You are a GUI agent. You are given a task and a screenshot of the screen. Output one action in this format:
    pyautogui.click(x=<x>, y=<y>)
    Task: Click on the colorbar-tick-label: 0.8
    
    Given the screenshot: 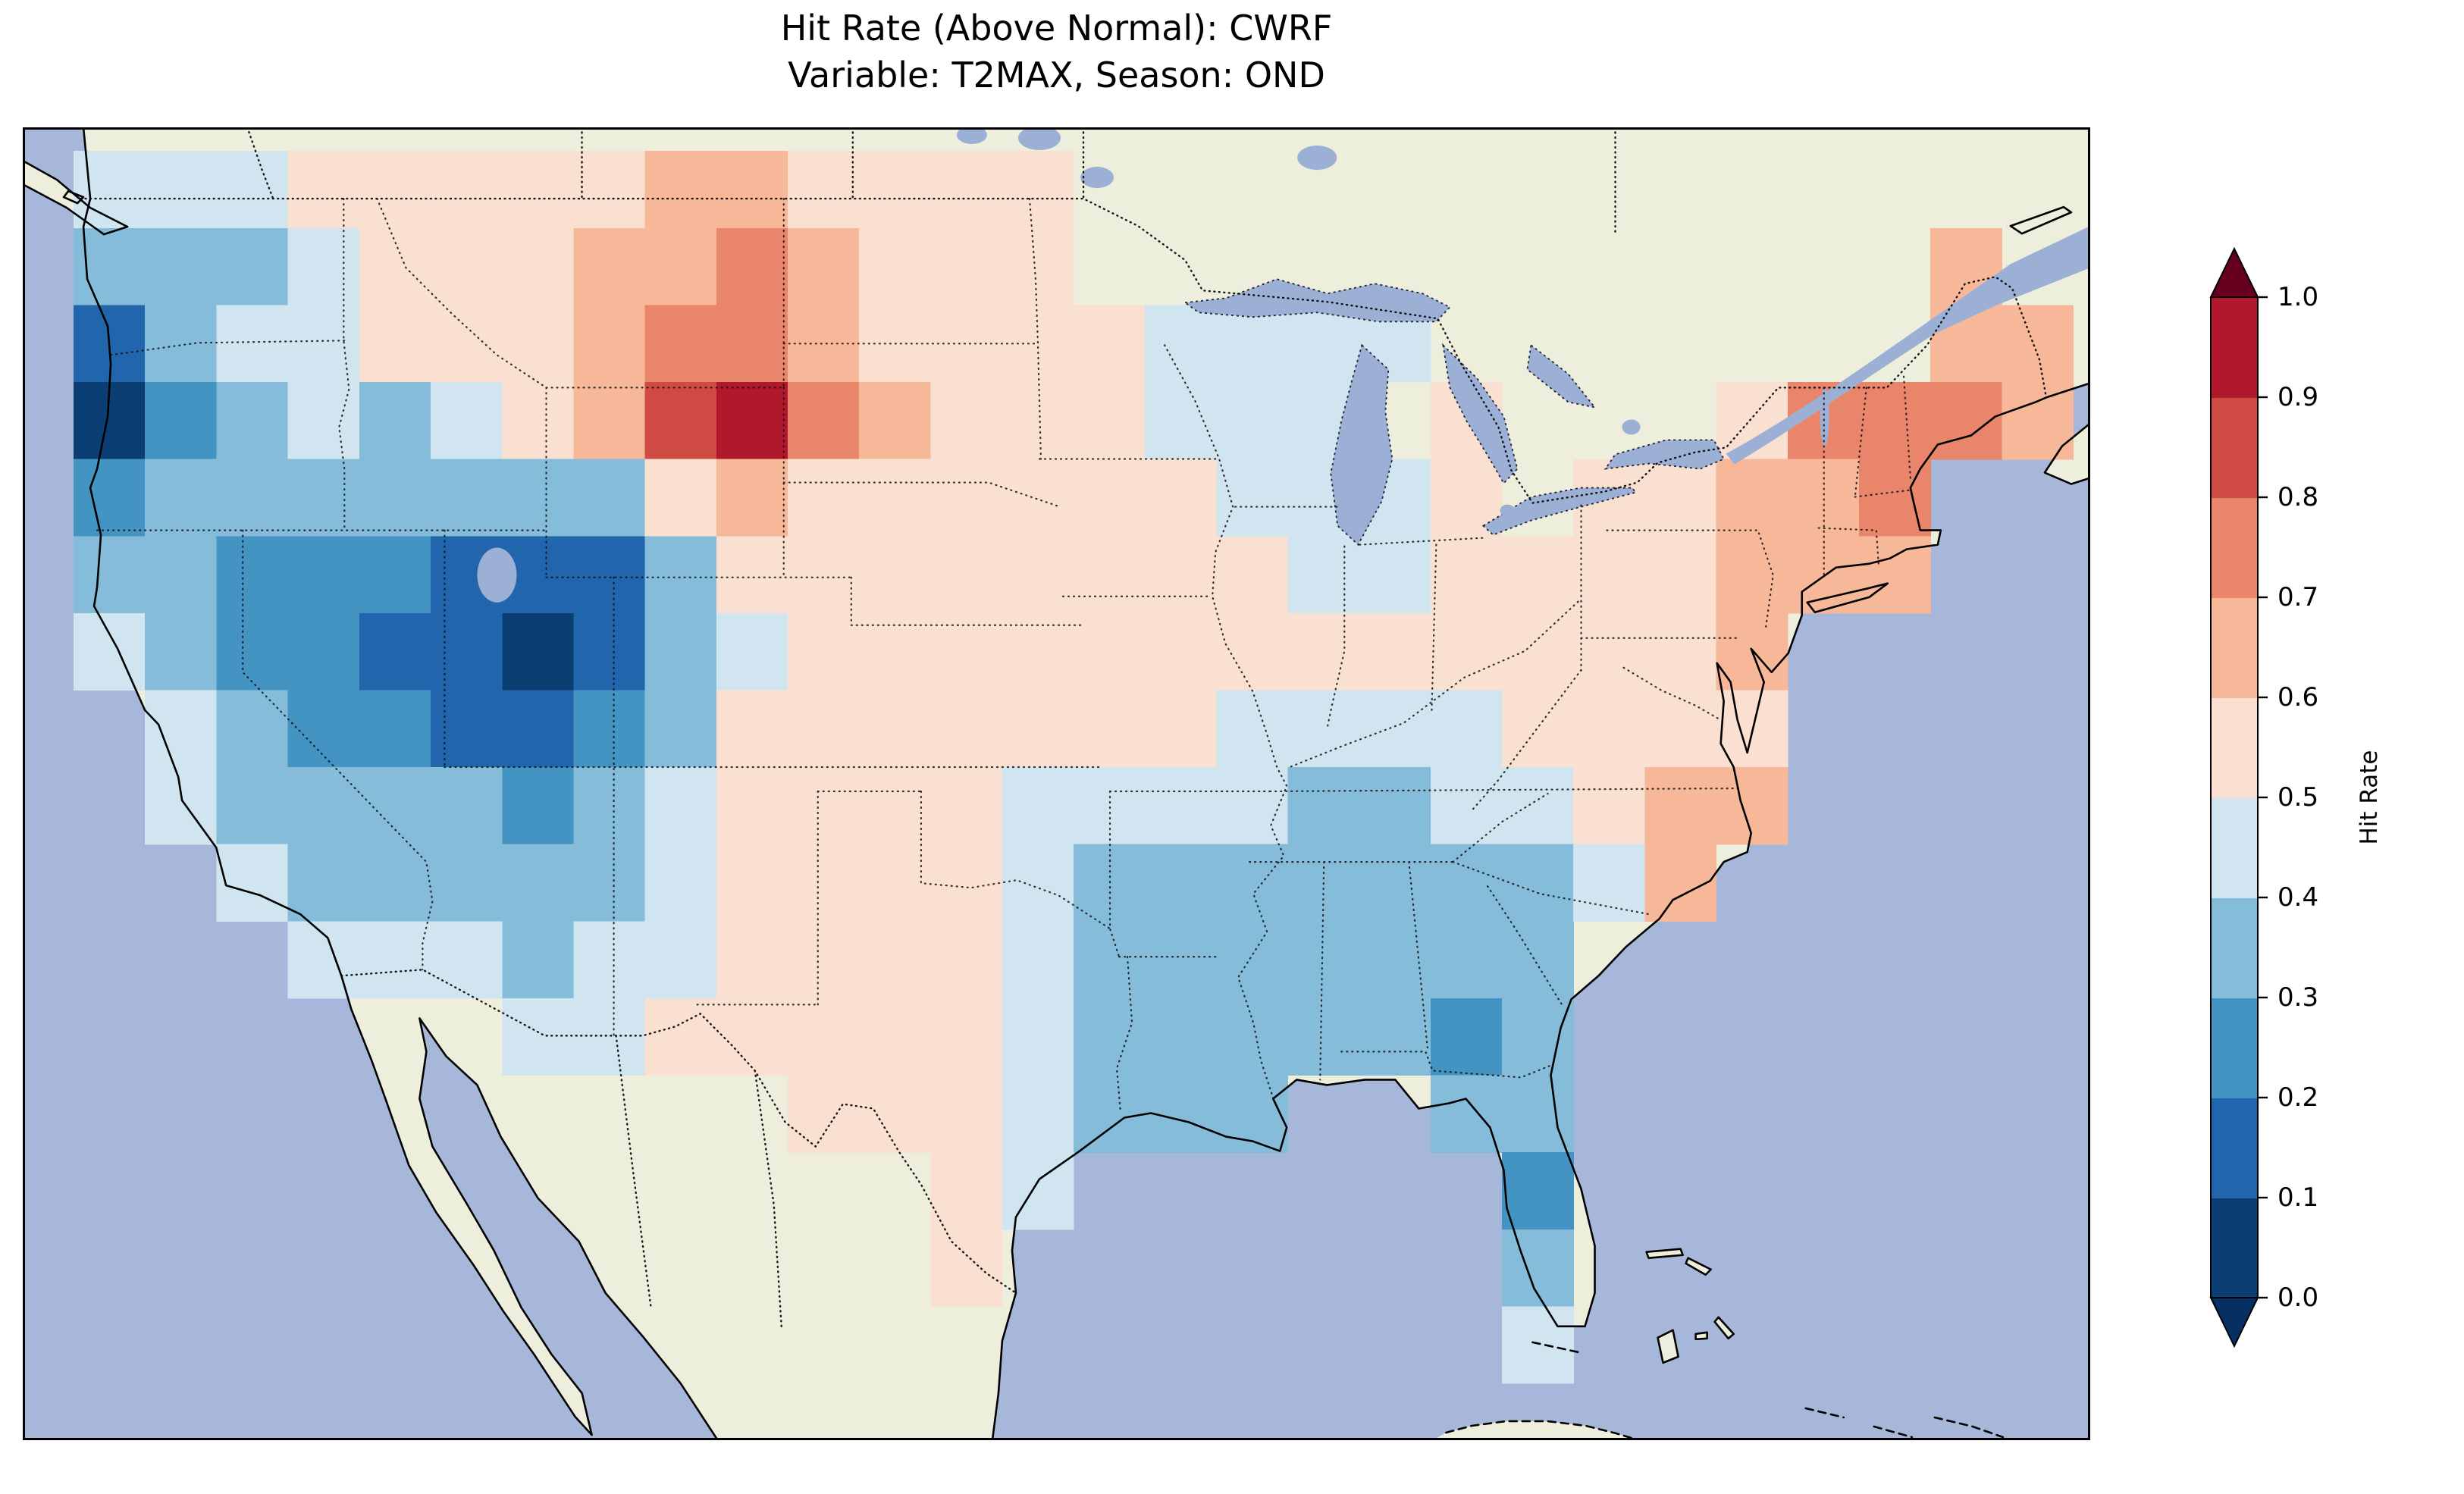 What is the action you would take?
    pyautogui.click(x=2297, y=497)
    